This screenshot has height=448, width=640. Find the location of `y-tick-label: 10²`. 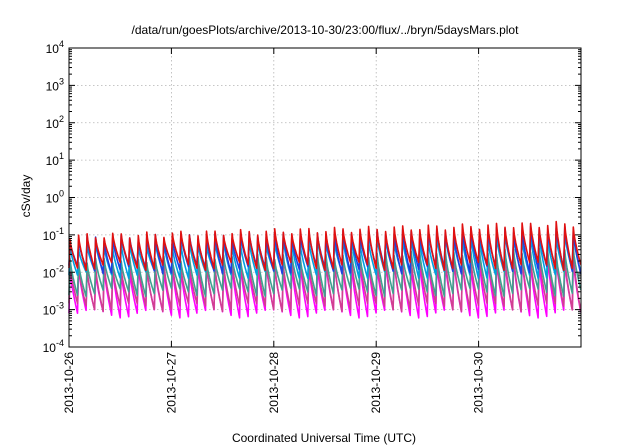

y-tick-label: 10² is located at coordinates (55, 122).